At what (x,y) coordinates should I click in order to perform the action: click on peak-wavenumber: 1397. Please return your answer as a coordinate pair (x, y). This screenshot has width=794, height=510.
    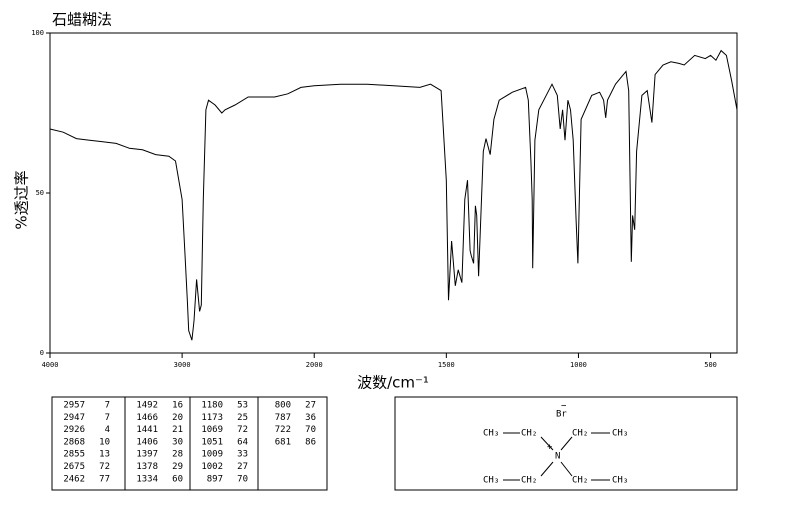
    Looking at the image, I should click on (147, 455).